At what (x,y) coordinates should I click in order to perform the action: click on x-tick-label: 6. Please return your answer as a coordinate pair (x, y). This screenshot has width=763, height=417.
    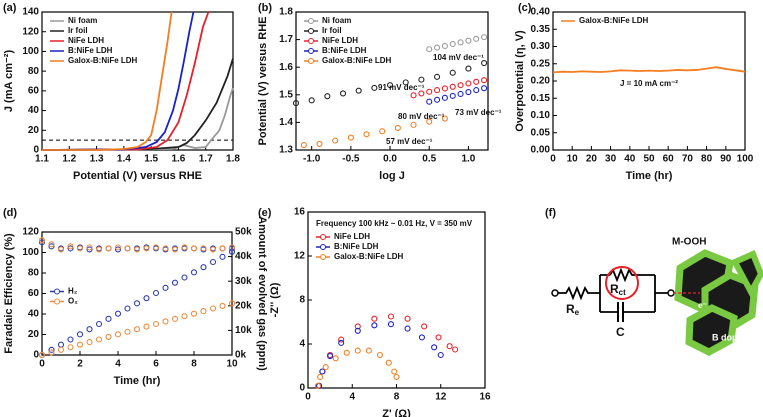
    Looking at the image, I should click on (156, 364).